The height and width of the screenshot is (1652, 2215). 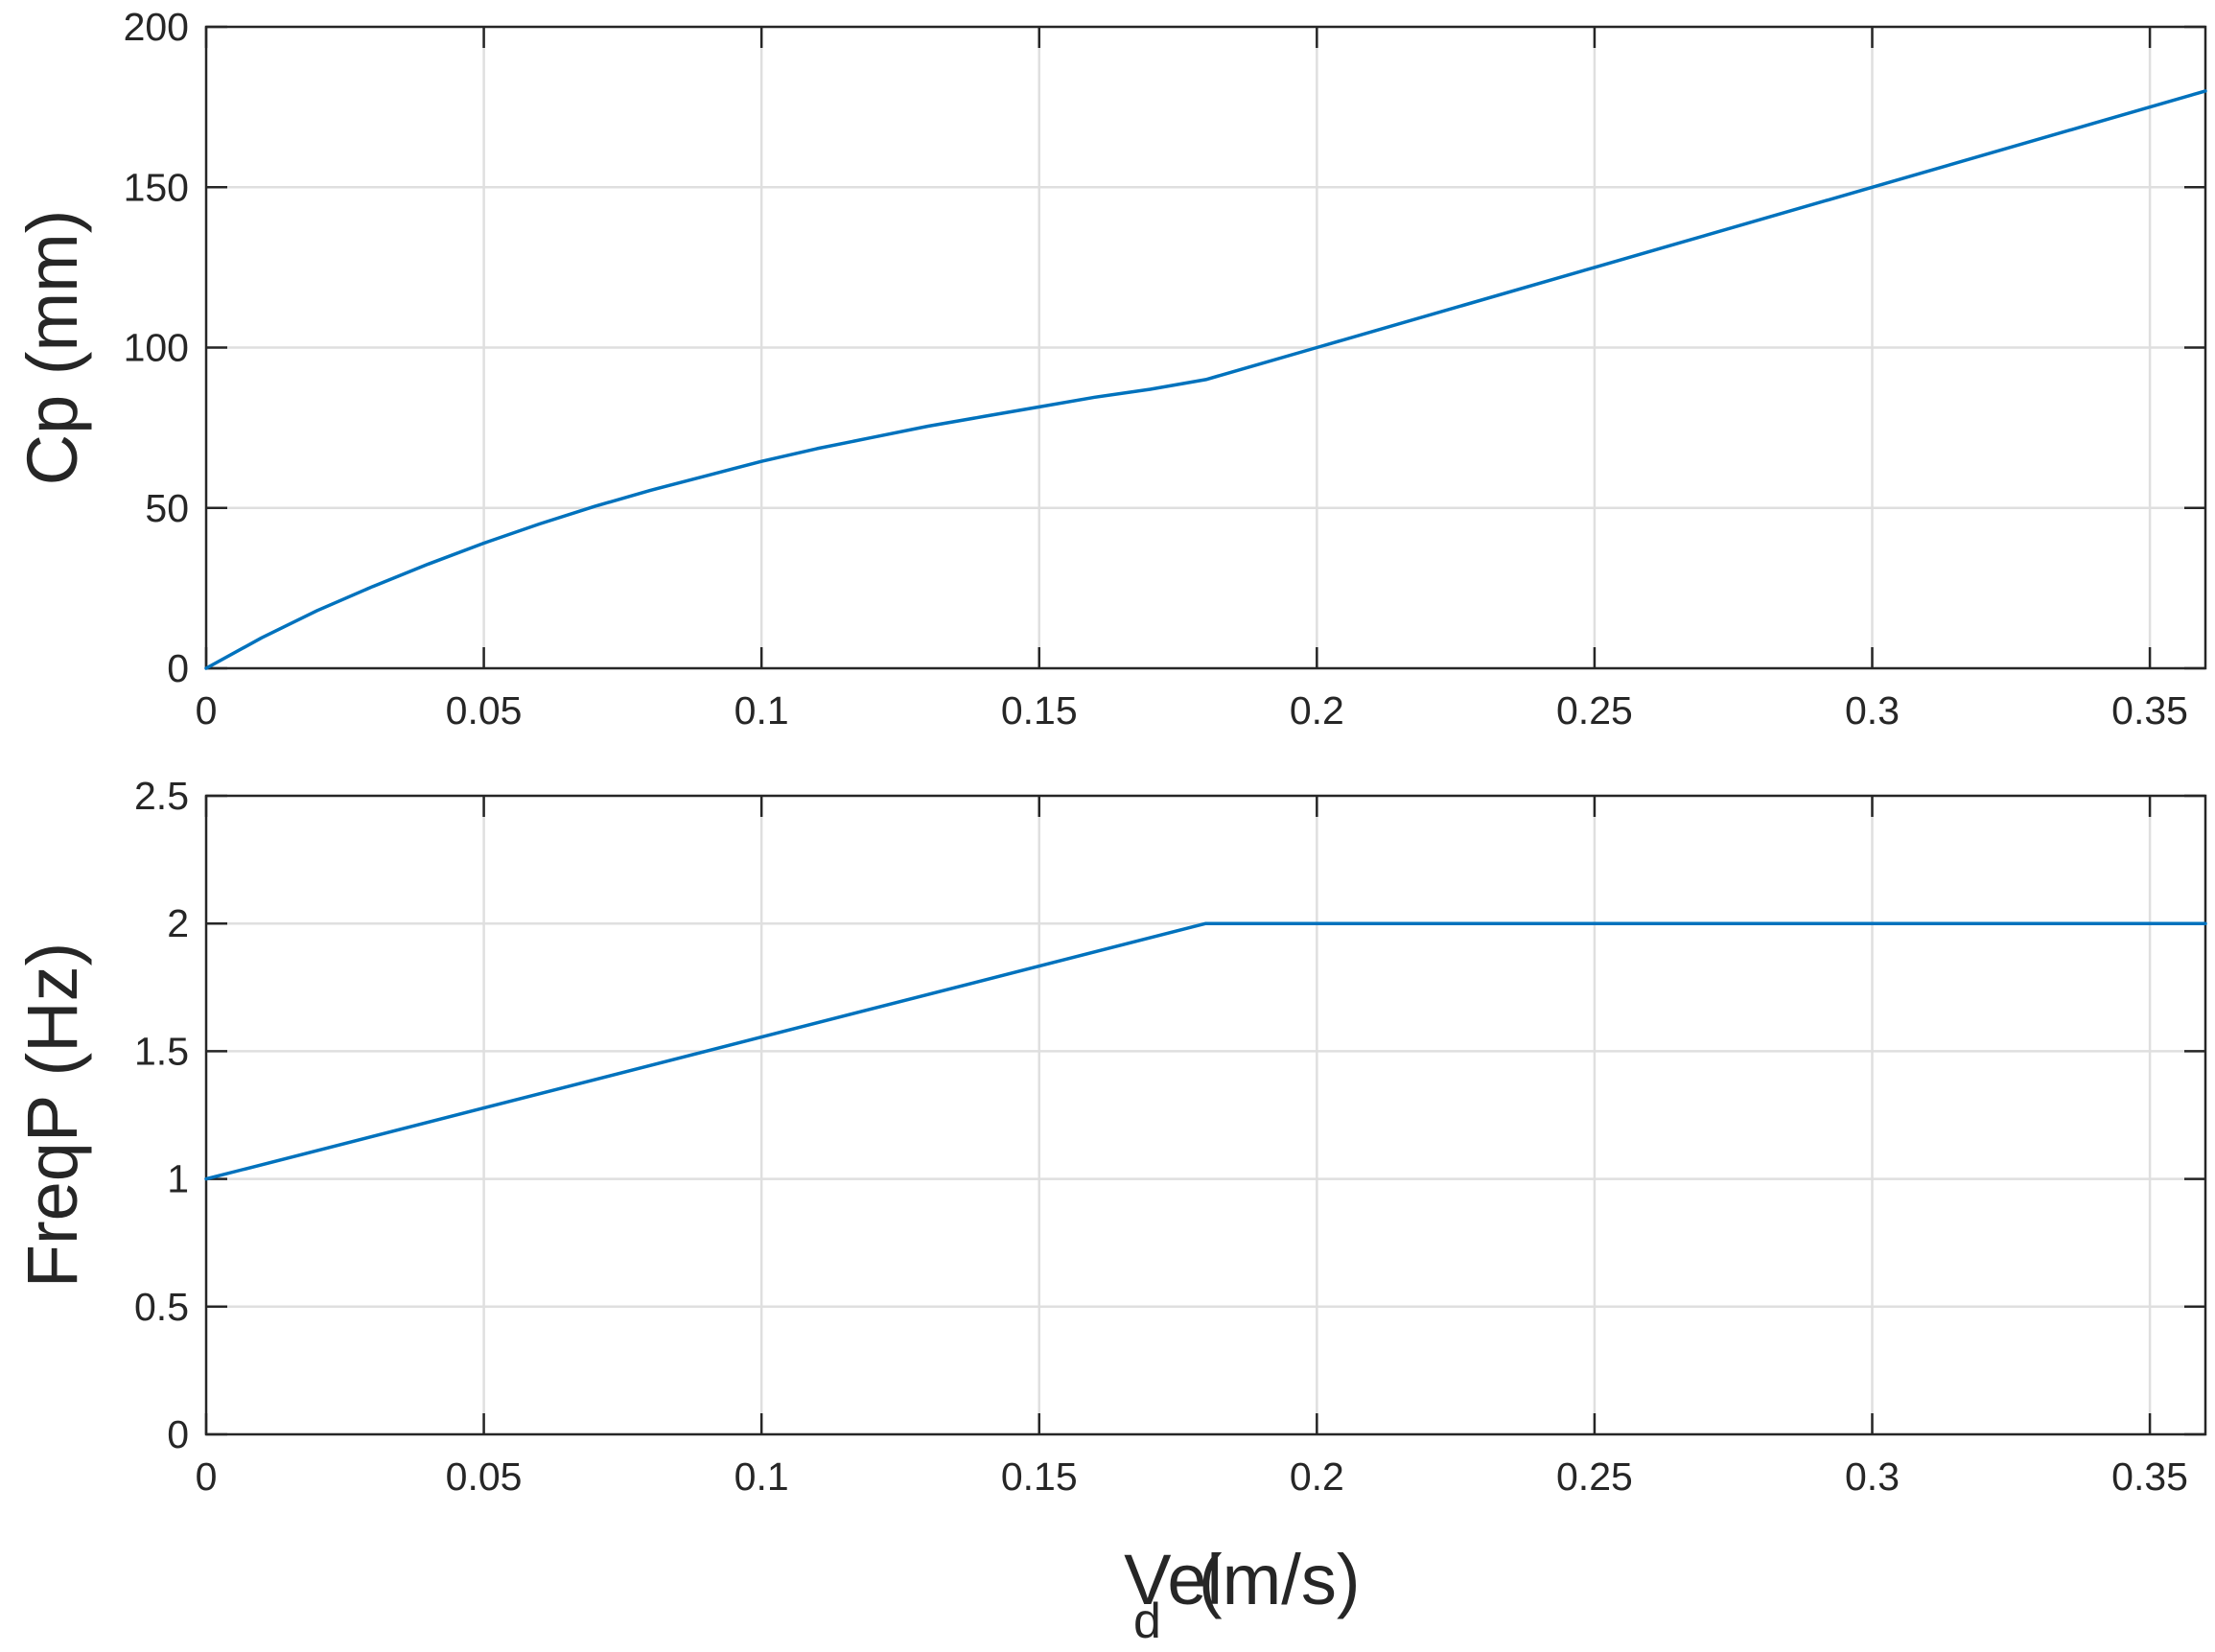 What do you see at coordinates (52, 1115) in the screenshot?
I see `freqp-y-axis-label: FreqP (Hz)` at bounding box center [52, 1115].